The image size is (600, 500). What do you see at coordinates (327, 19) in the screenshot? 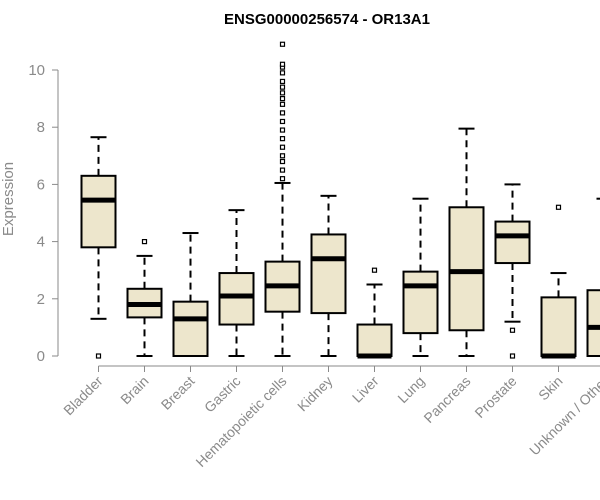
I see `chart-title: ENSG00000256574 - OR13A1` at bounding box center [327, 19].